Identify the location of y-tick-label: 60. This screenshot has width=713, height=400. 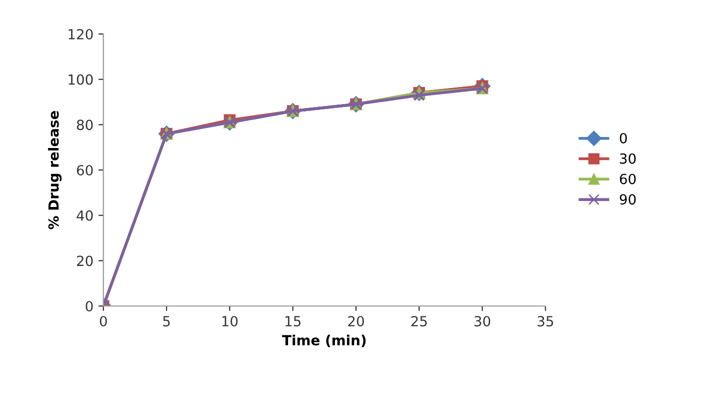
(84, 170).